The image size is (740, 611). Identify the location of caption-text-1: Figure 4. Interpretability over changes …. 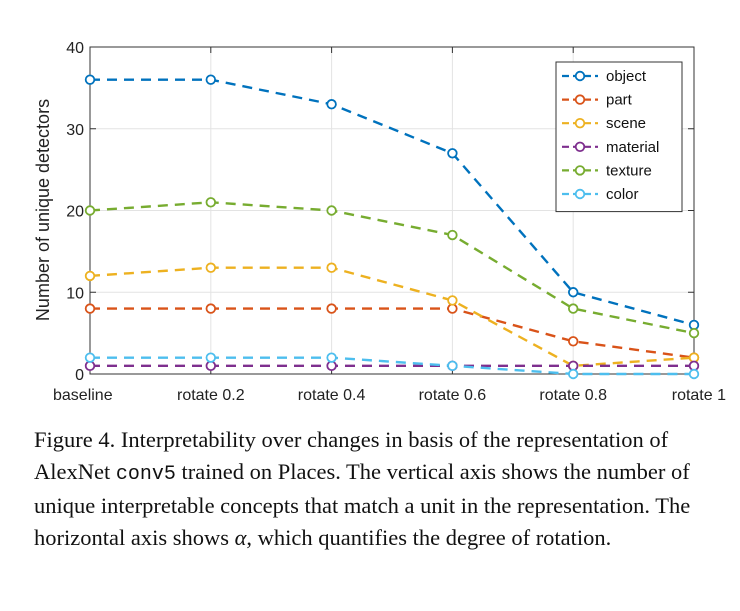
(351, 455).